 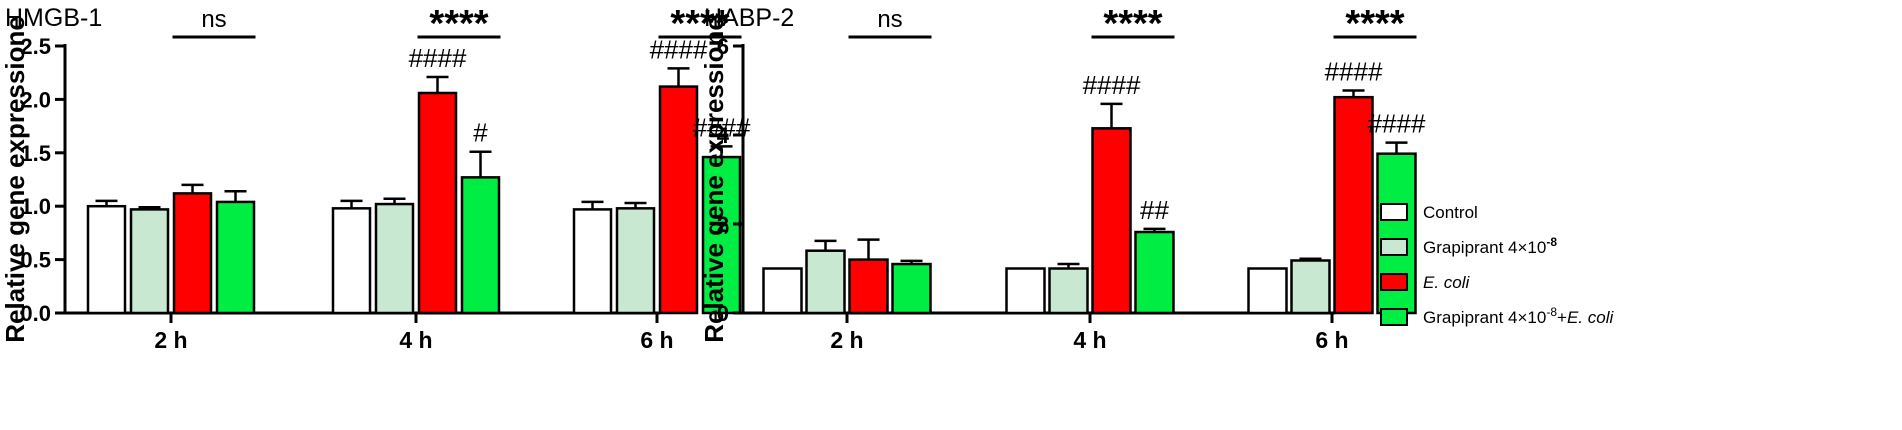 I want to click on legend-label-part: Control, so click(x=1450, y=212).